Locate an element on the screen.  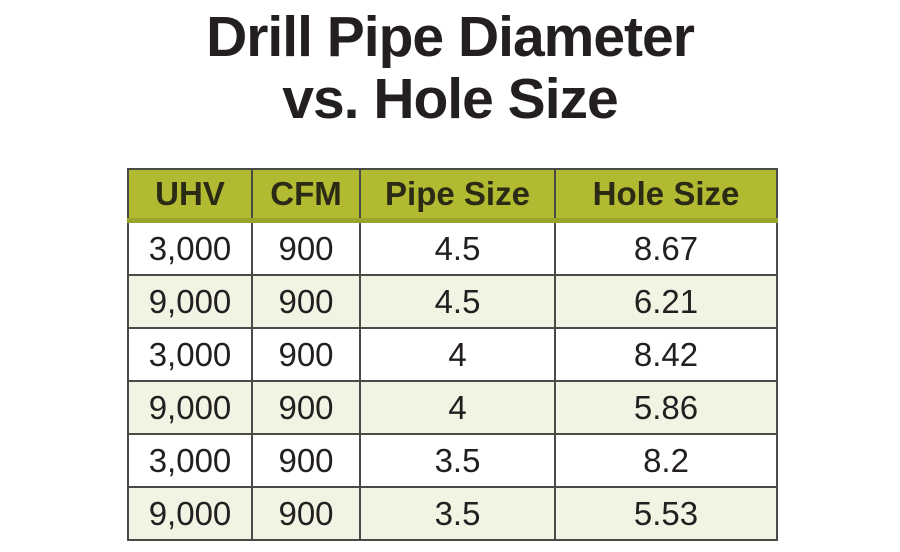
table-cell: 8.67 is located at coordinates (666, 247).